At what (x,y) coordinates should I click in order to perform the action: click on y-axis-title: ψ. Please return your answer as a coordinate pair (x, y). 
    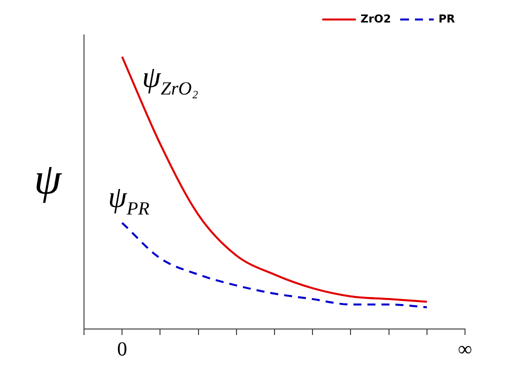
    Looking at the image, I should click on (48, 179).